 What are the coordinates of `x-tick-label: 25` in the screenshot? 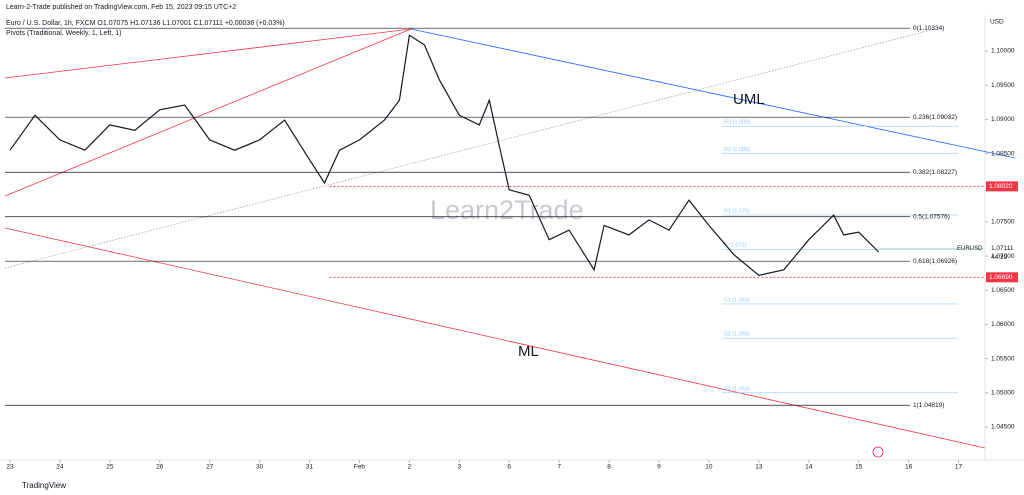 It's located at (110, 467).